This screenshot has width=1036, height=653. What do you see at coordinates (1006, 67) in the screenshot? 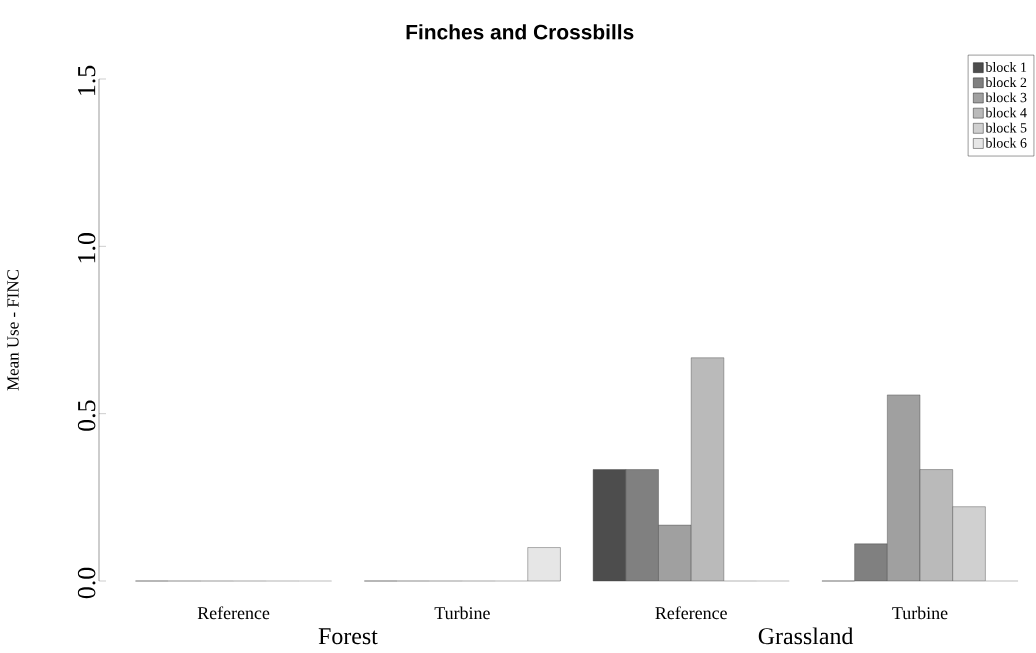
I see `legend-label: block 1` at bounding box center [1006, 67].